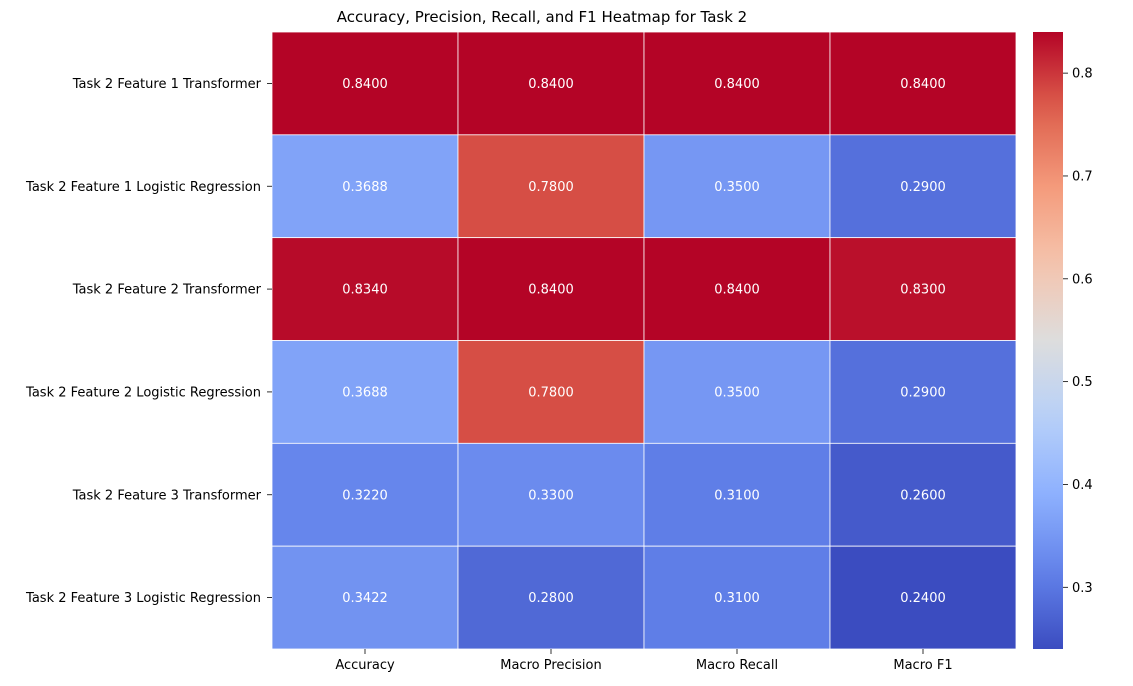  I want to click on colorbar-tick-label: 0.4, so click(1082, 485).